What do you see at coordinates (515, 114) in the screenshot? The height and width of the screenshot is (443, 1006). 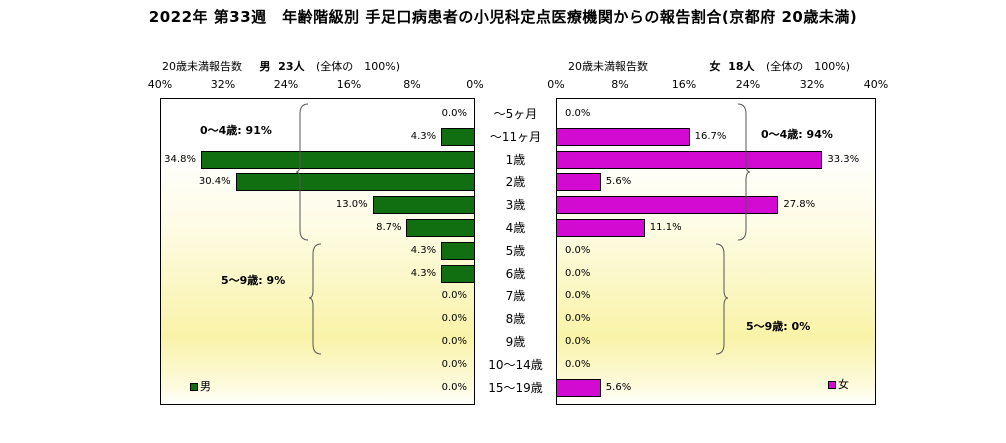 I see `age-category-label: ～5ヶ月` at bounding box center [515, 114].